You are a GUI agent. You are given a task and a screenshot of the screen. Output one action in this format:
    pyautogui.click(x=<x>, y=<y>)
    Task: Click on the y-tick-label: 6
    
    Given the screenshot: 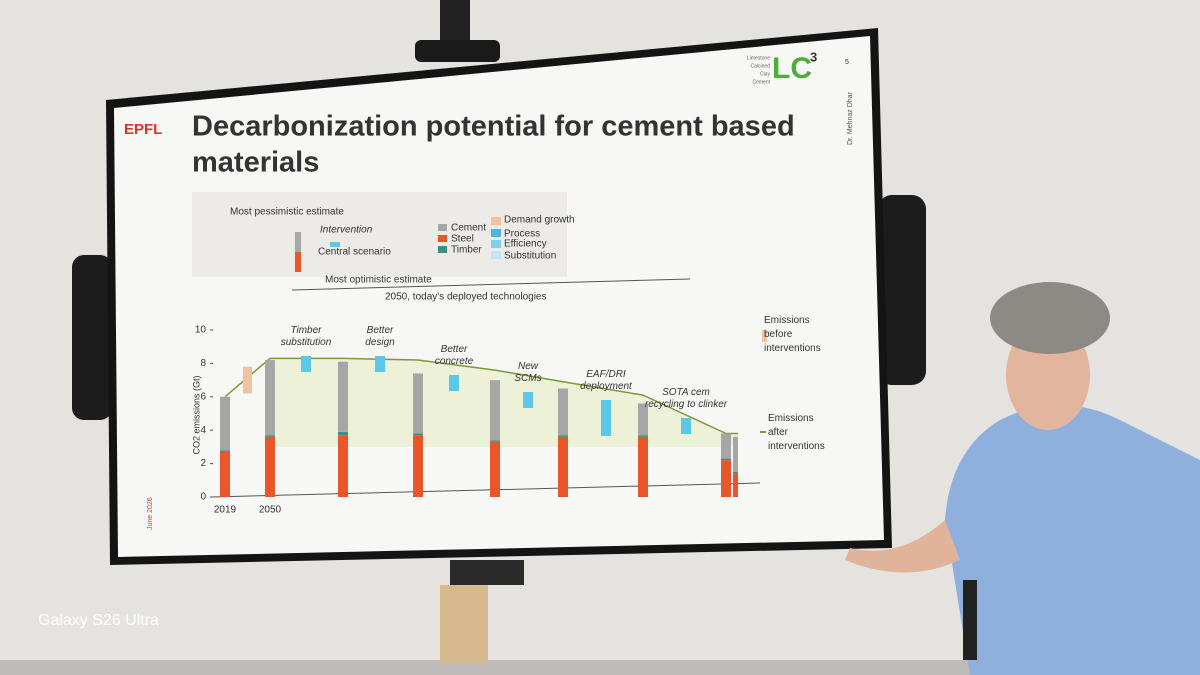 What is the action you would take?
    pyautogui.click(x=203, y=396)
    